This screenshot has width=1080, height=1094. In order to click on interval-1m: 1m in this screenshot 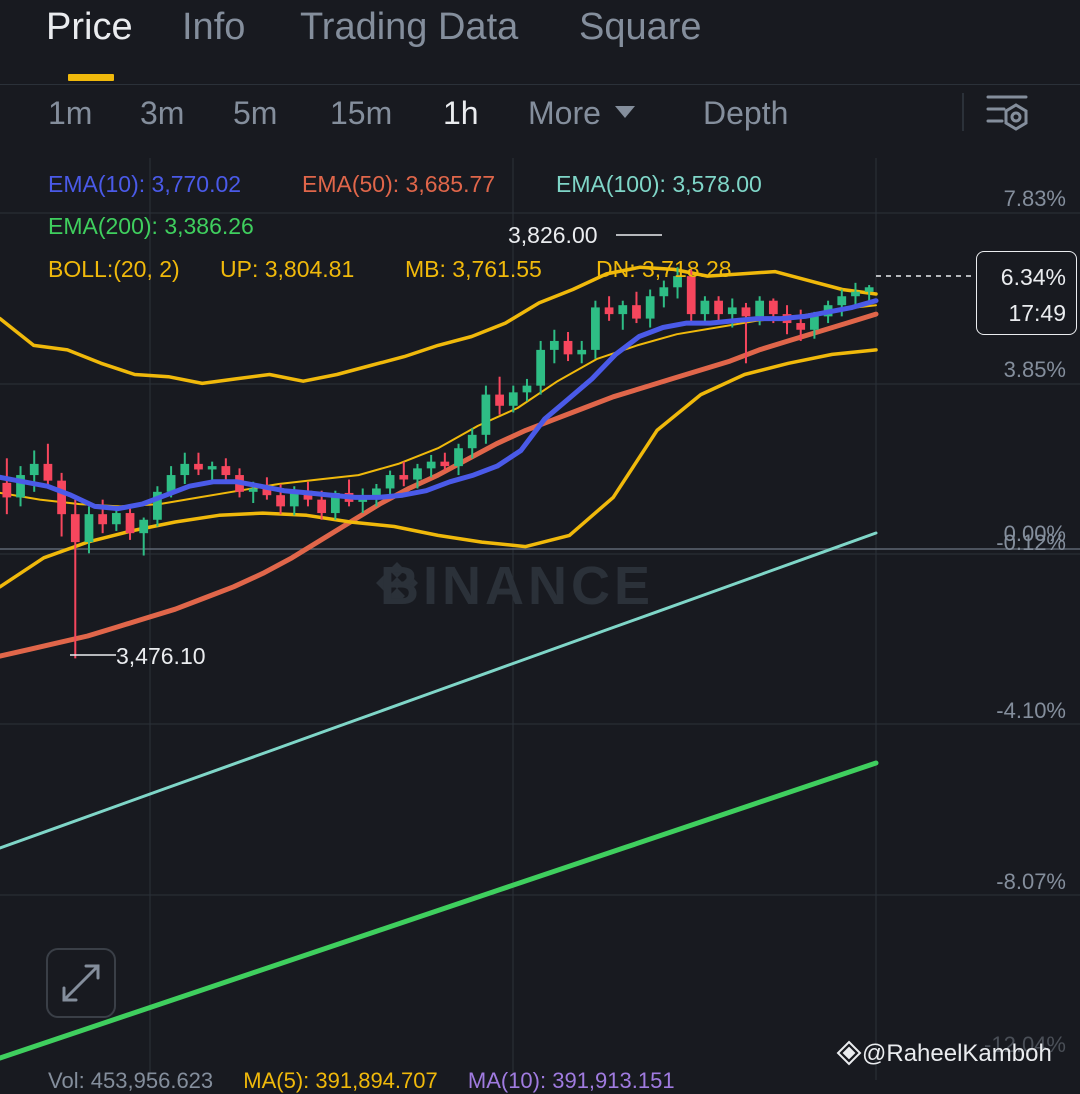, I will do `click(70, 113)`.